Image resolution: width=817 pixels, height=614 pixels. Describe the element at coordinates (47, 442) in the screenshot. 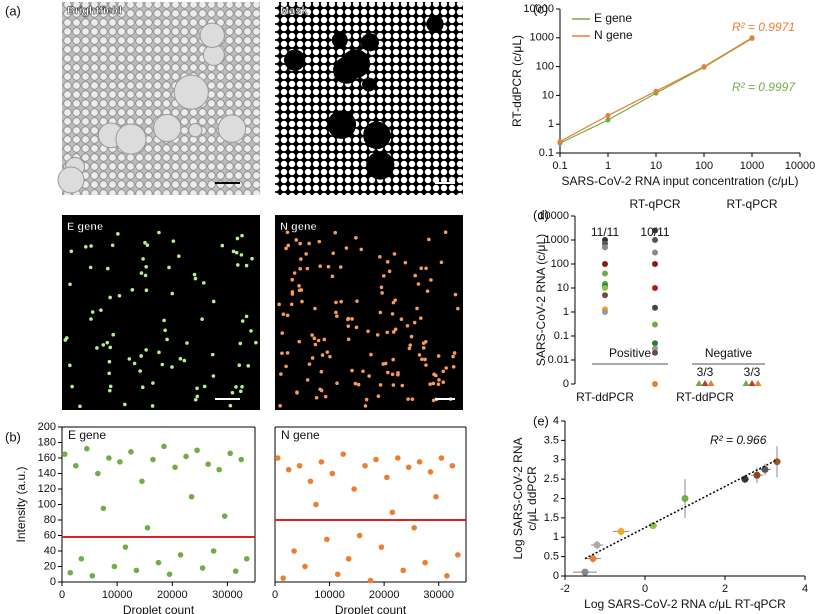

I see `y-tick-label: 180` at that location.